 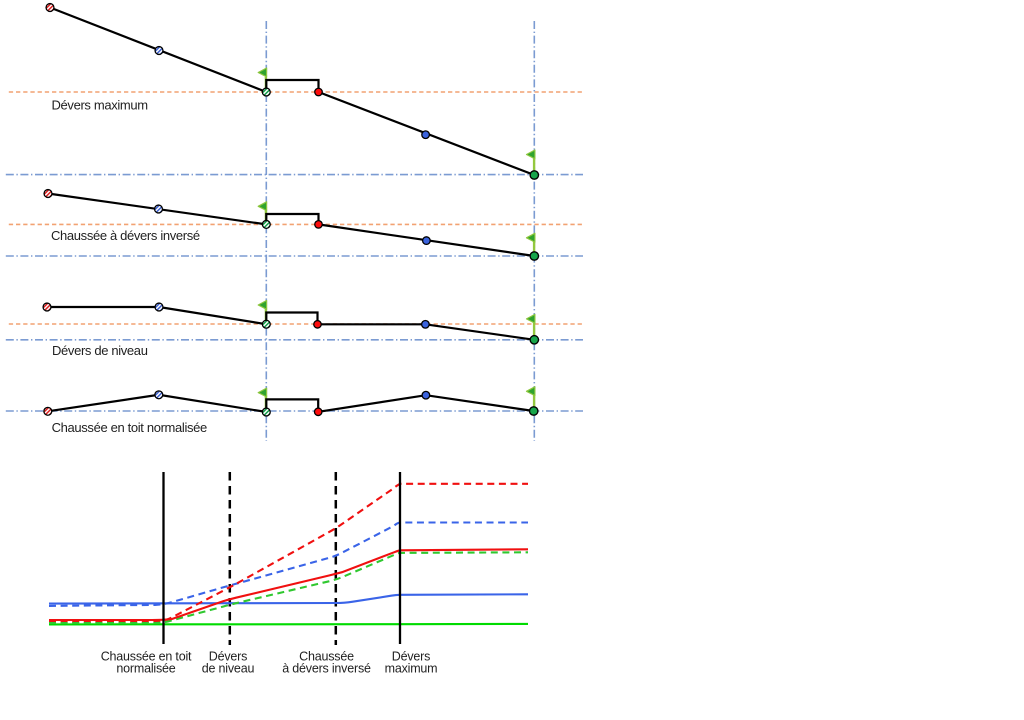 I want to click on svg-text: Chaussée à dévers inversé, so click(x=125, y=235).